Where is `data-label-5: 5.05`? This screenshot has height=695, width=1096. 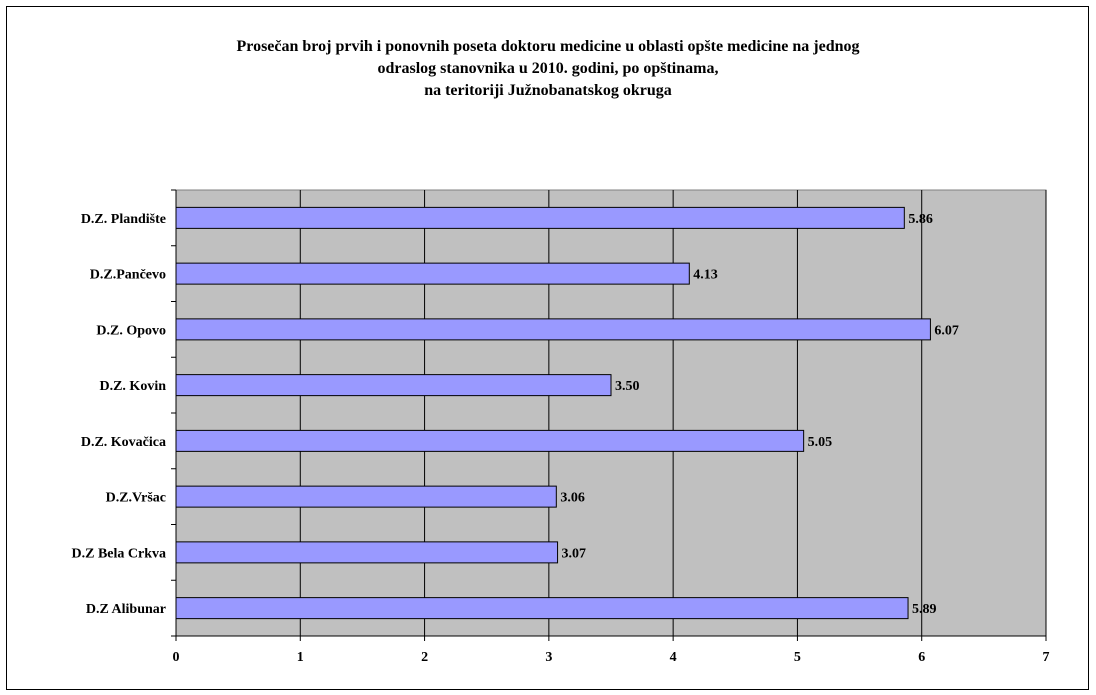
data-label-5: 5.05 is located at coordinates (820, 442).